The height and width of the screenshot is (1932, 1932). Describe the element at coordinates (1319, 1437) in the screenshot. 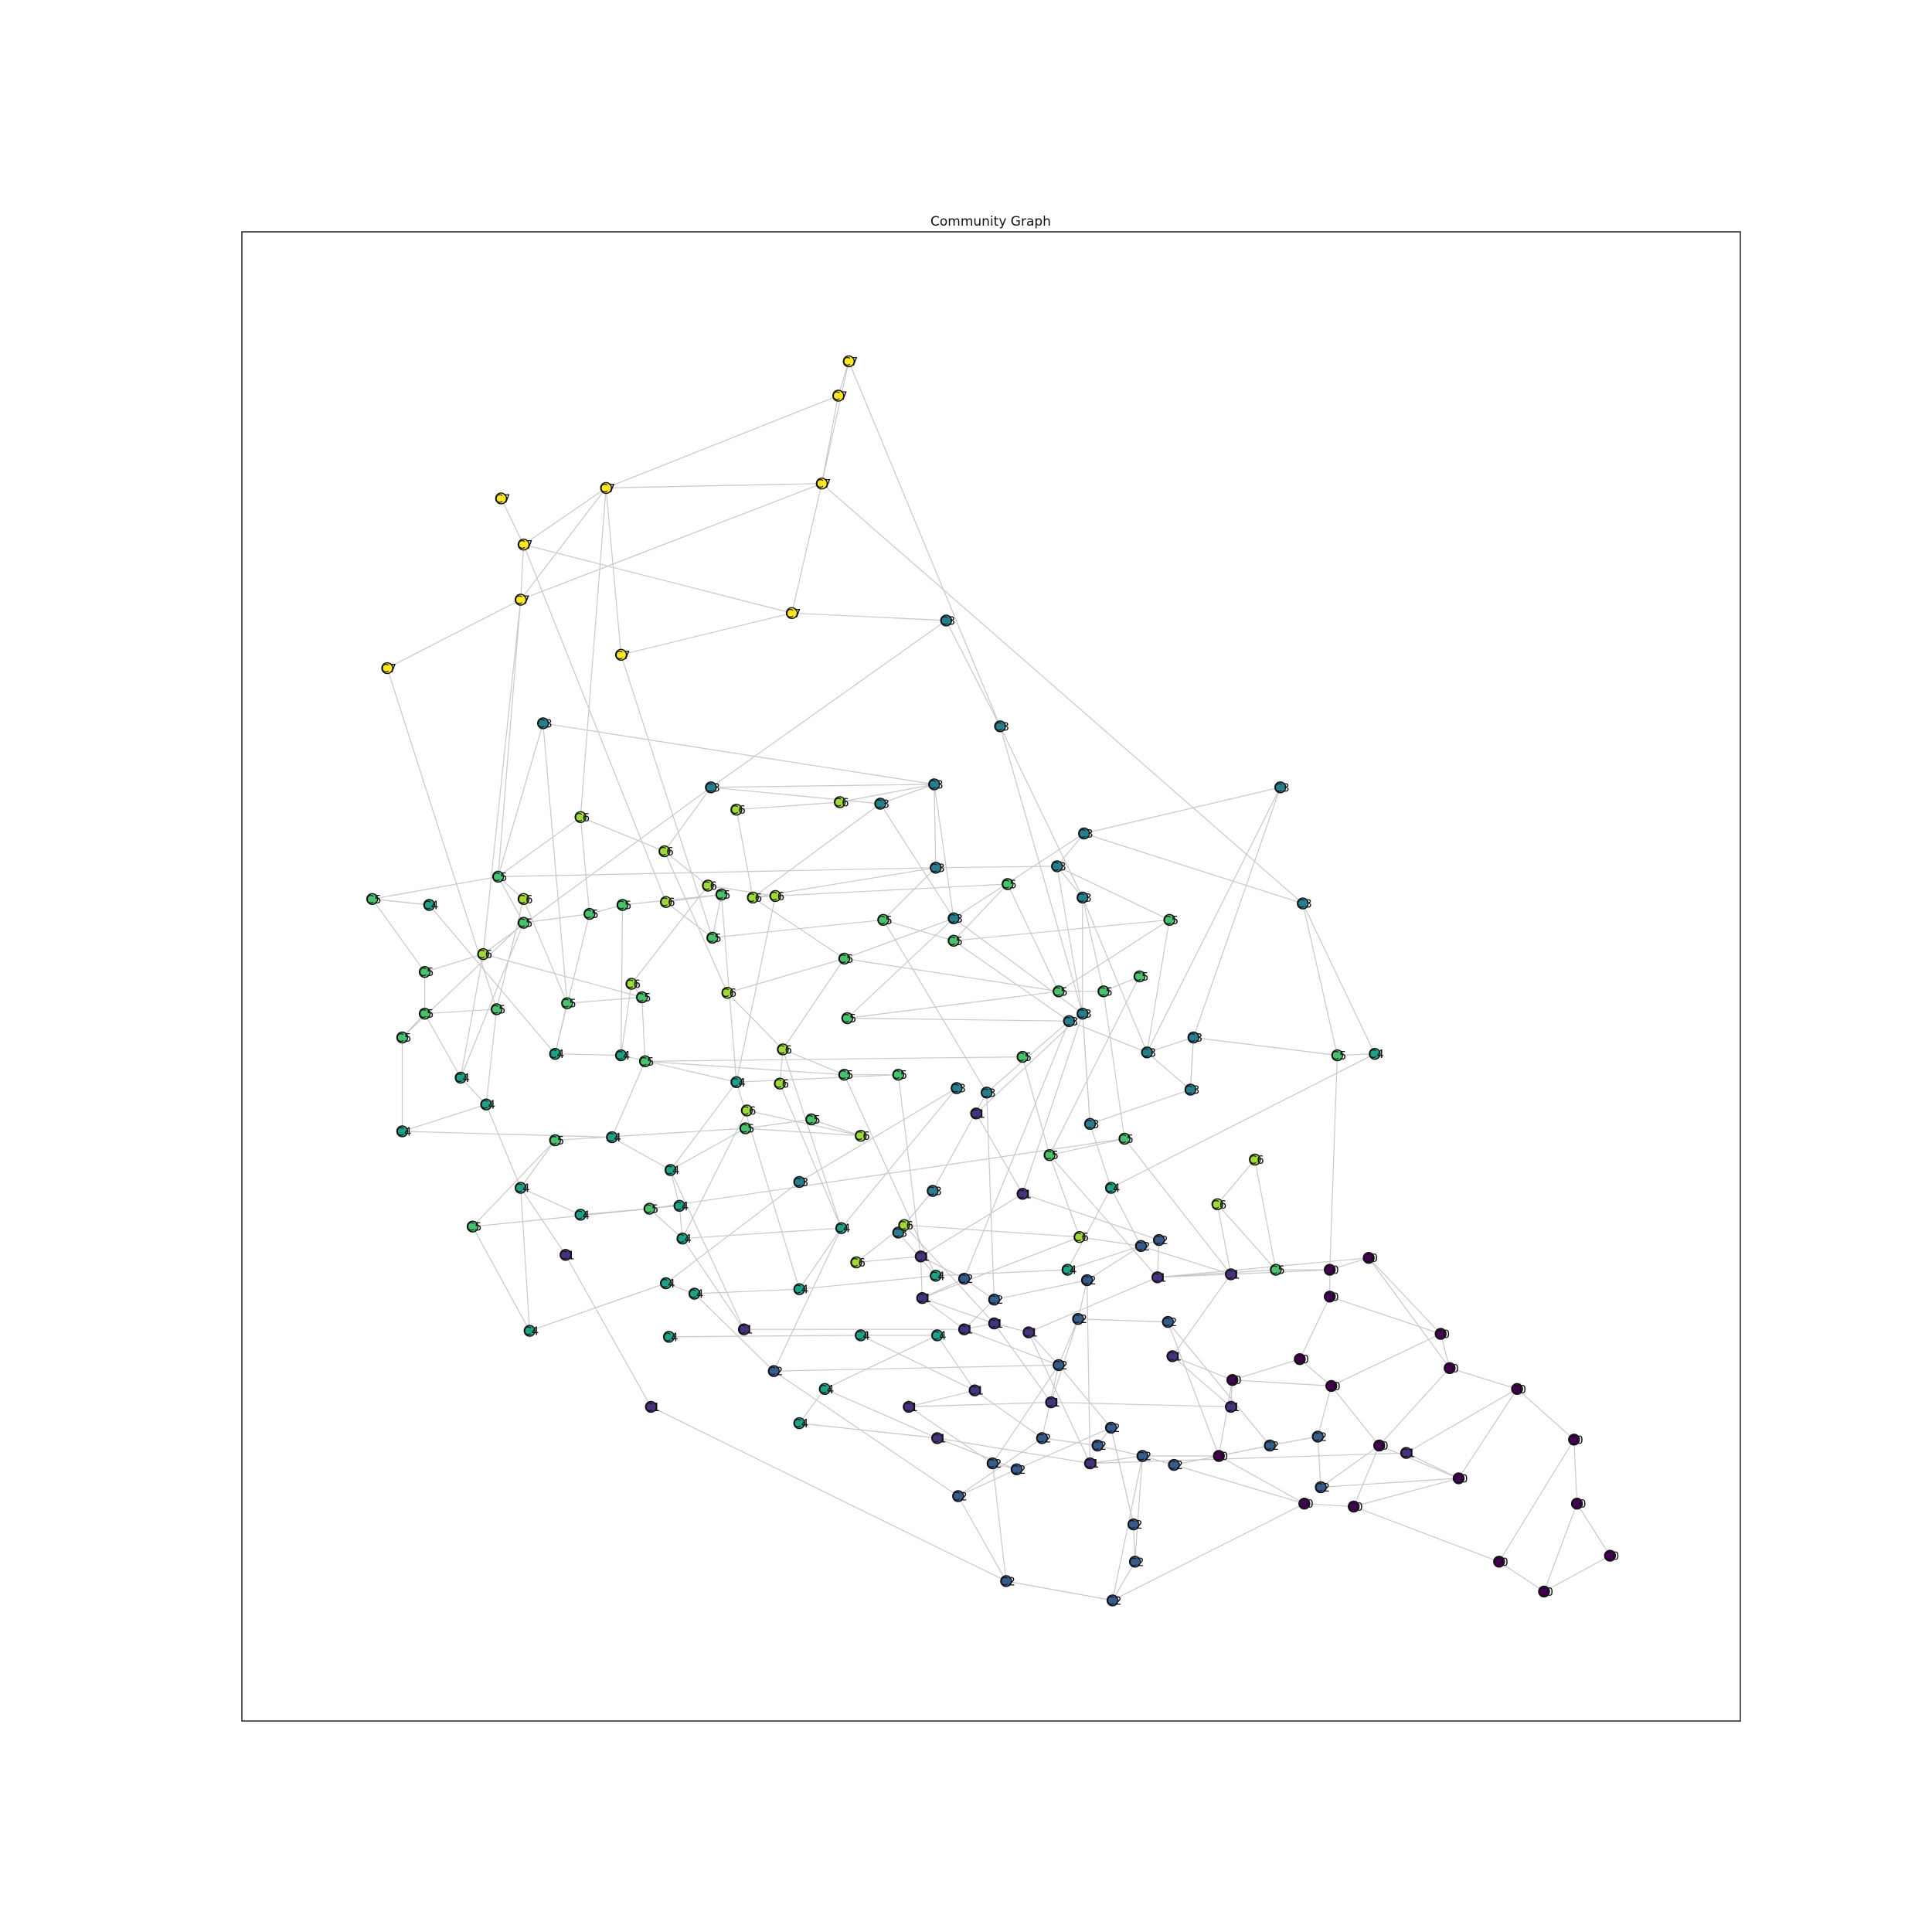

I see `node-label: C2` at that location.